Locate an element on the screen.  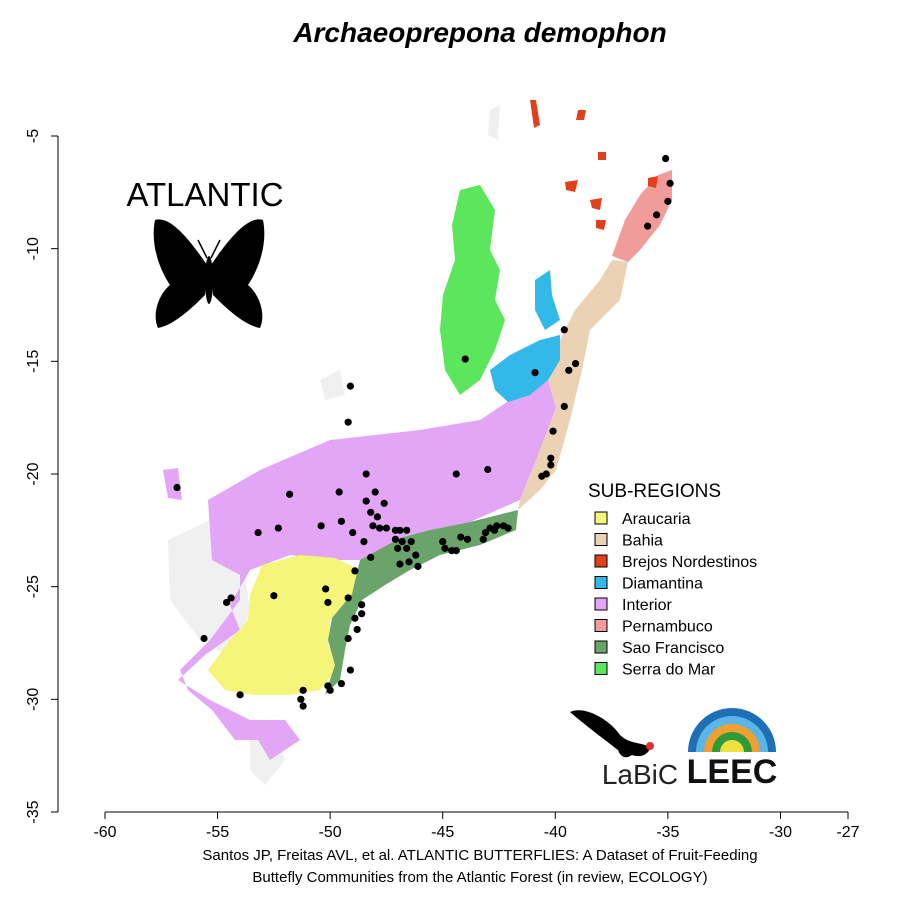
y-axis: -5 -10 -15 -20 -25 -30 -35 is located at coordinates (42, 476).